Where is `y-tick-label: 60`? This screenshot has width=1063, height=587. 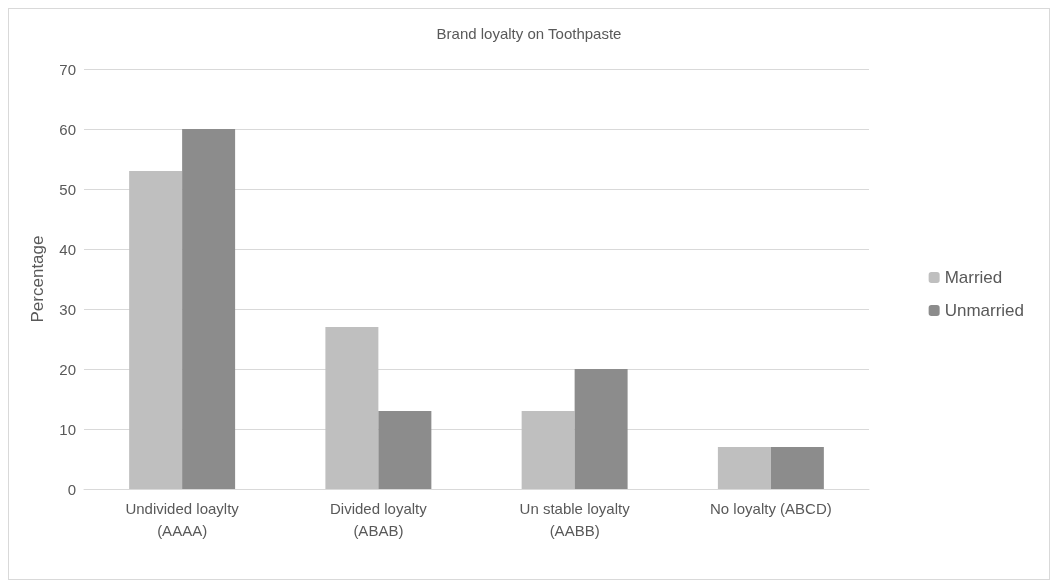 y-tick-label: 60 is located at coordinates (67, 129).